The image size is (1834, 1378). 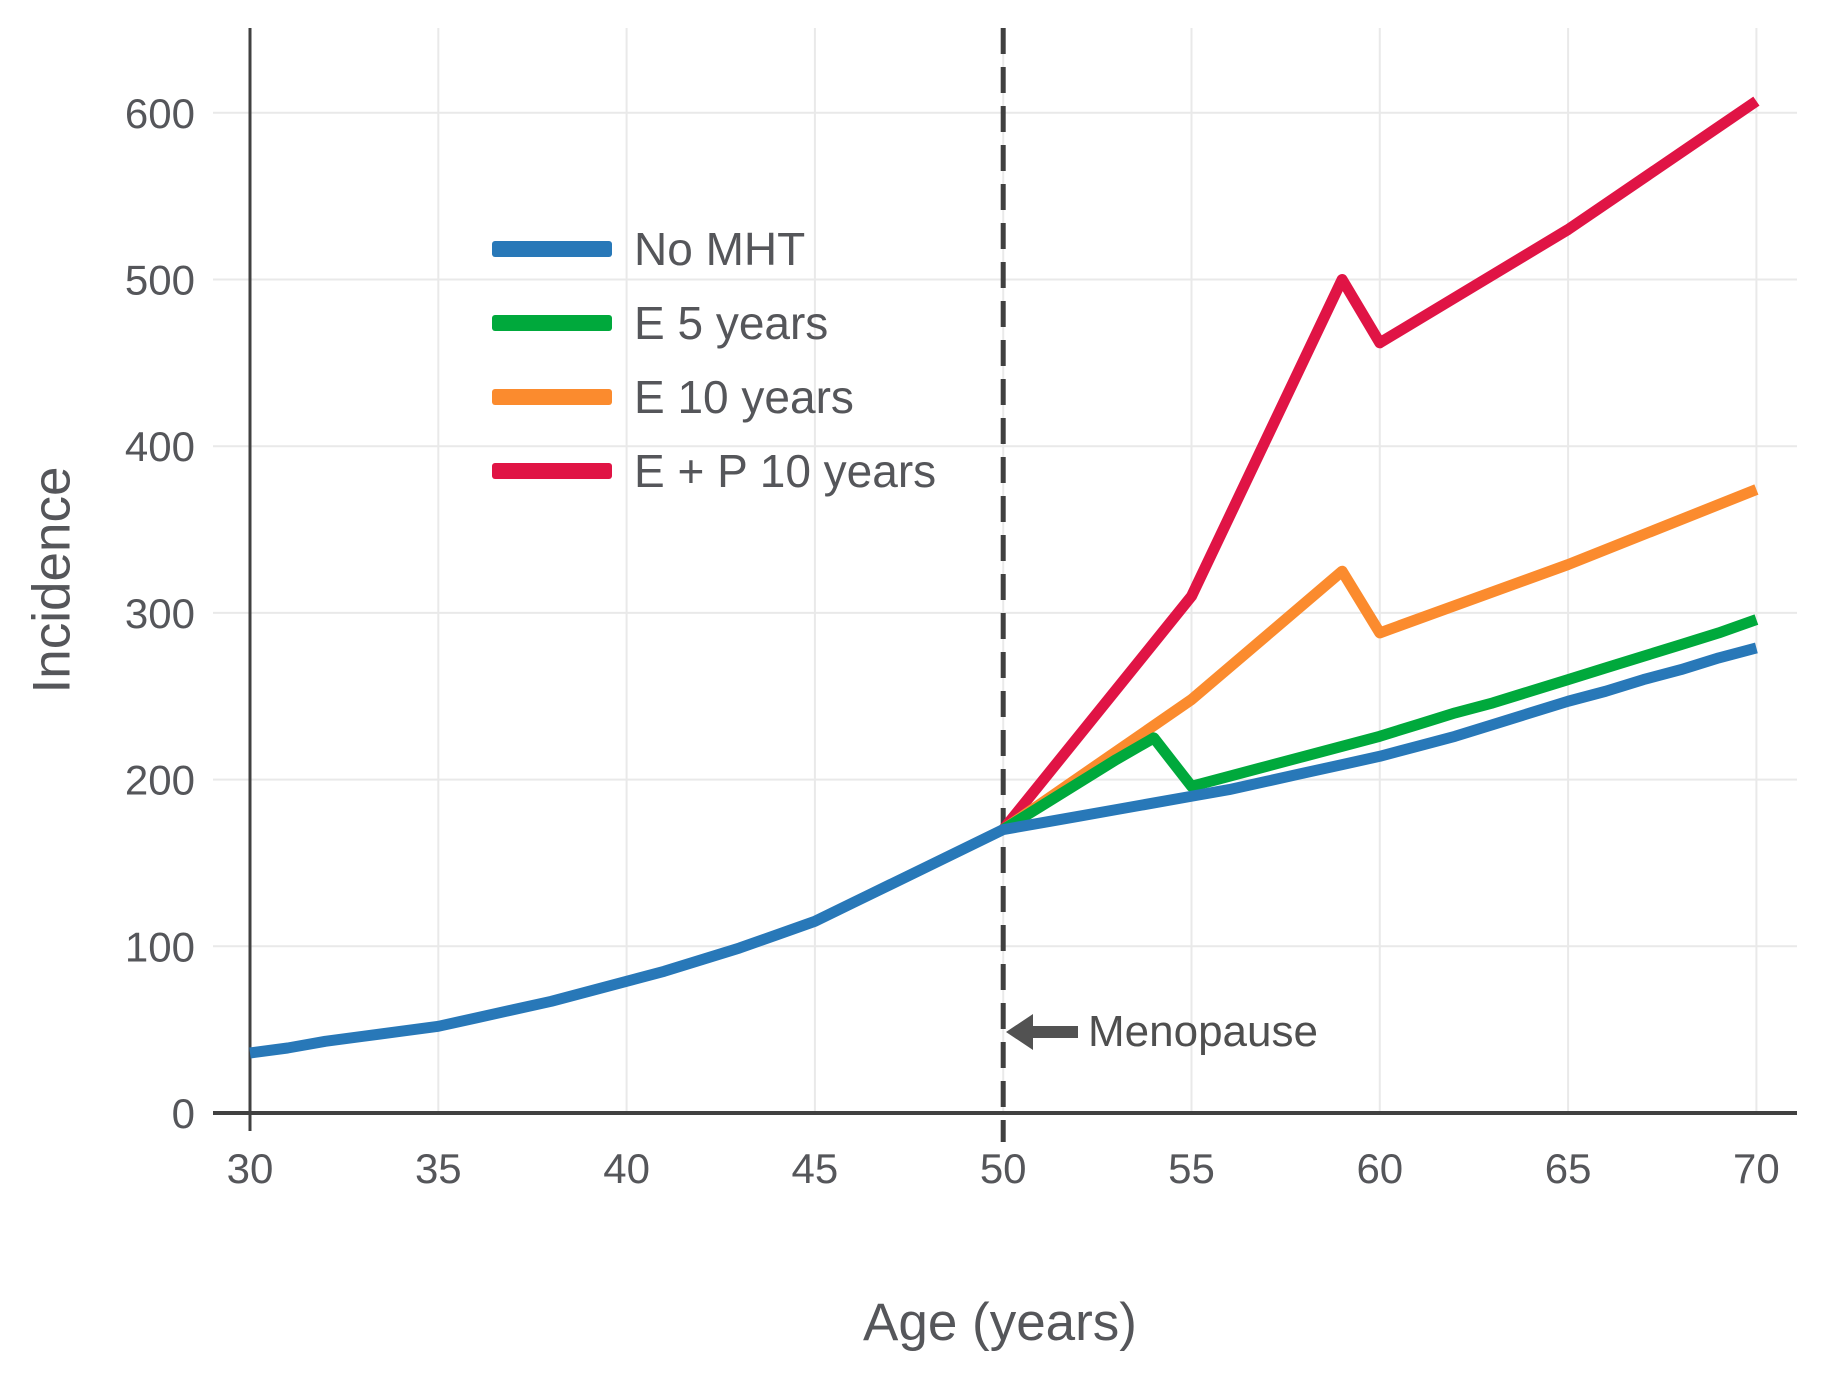 What do you see at coordinates (52, 580) in the screenshot?
I see `y-axis-title: Incidence` at bounding box center [52, 580].